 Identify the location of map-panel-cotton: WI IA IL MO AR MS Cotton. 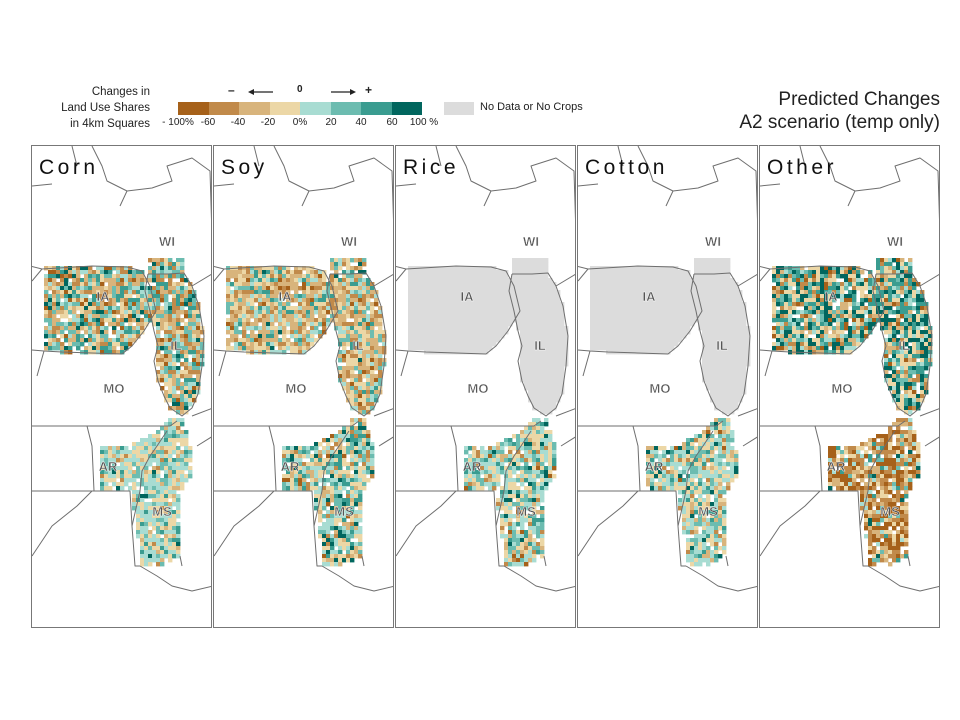
(667, 386).